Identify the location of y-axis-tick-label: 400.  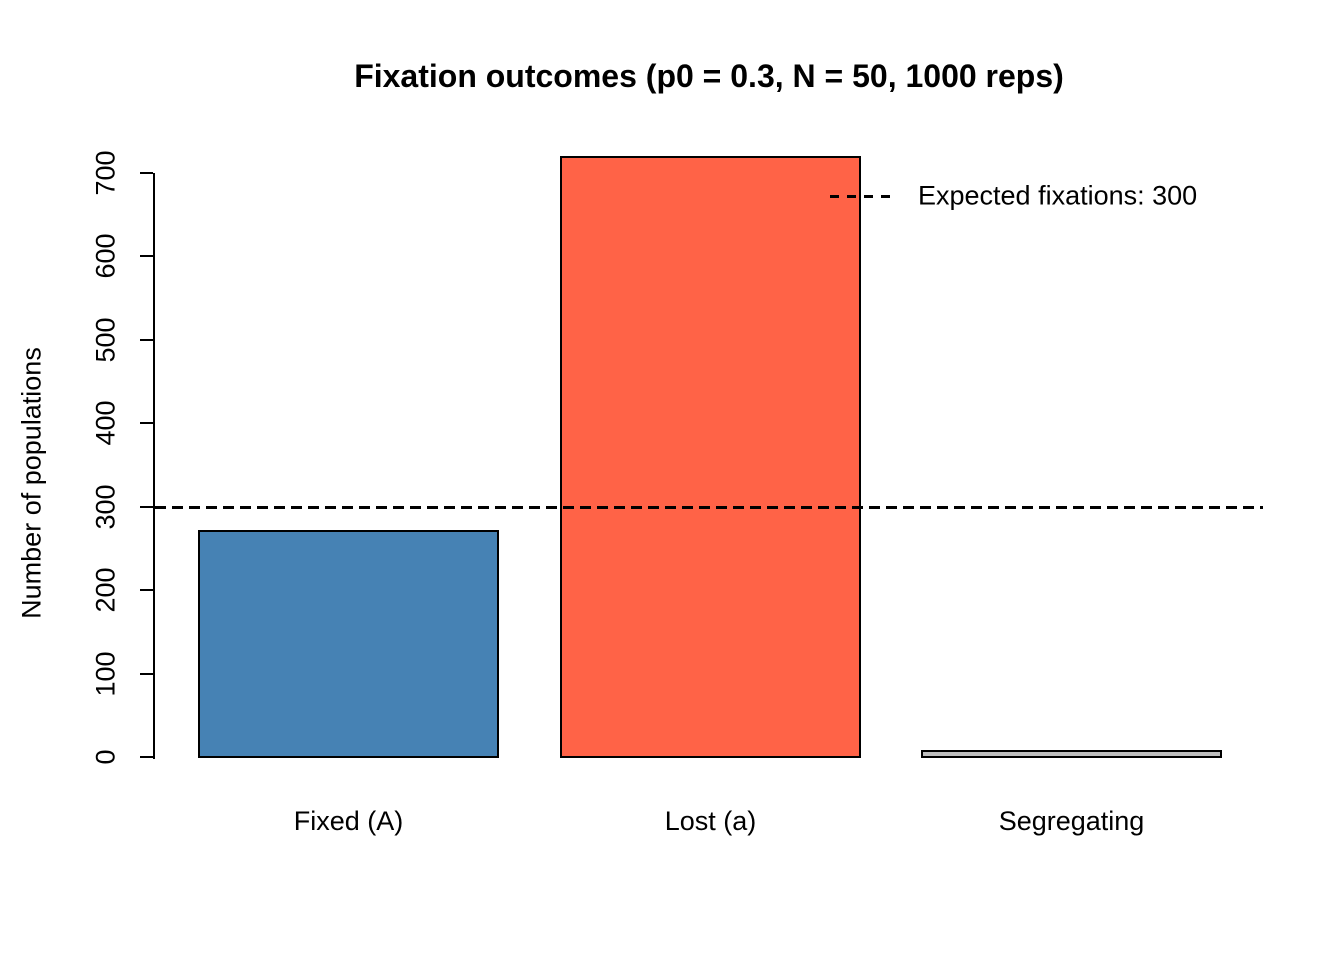
(105, 423).